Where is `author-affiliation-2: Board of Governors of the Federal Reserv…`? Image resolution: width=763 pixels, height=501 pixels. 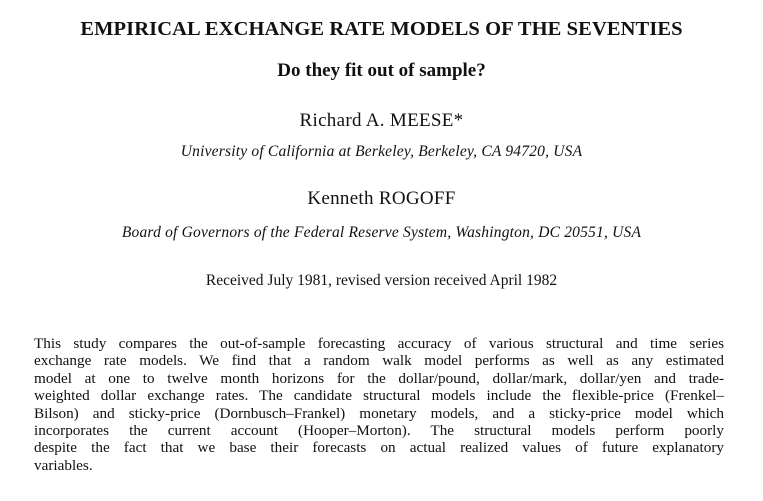 author-affiliation-2: Board of Governors of the Federal Reserv… is located at coordinates (381, 232).